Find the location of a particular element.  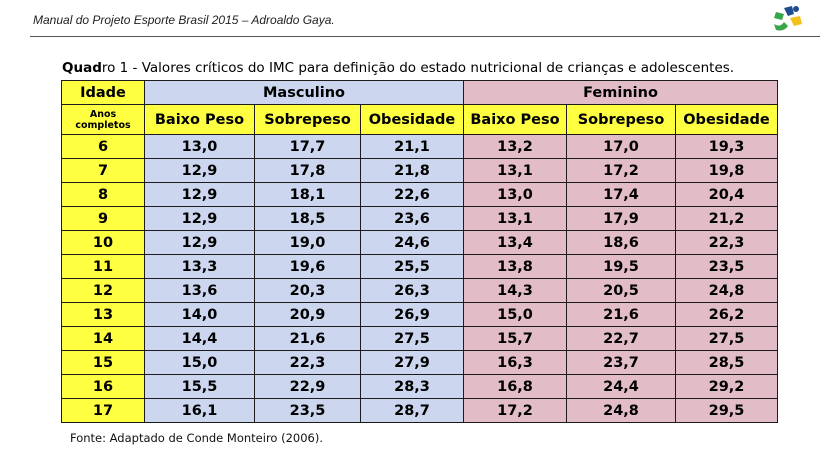

age-cell: 6 is located at coordinates (103, 146).